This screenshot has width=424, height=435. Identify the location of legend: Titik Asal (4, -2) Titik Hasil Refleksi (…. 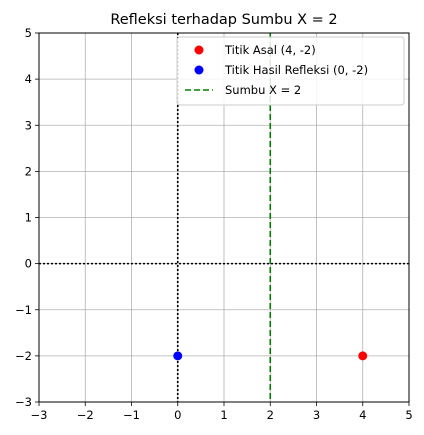
(290, 71).